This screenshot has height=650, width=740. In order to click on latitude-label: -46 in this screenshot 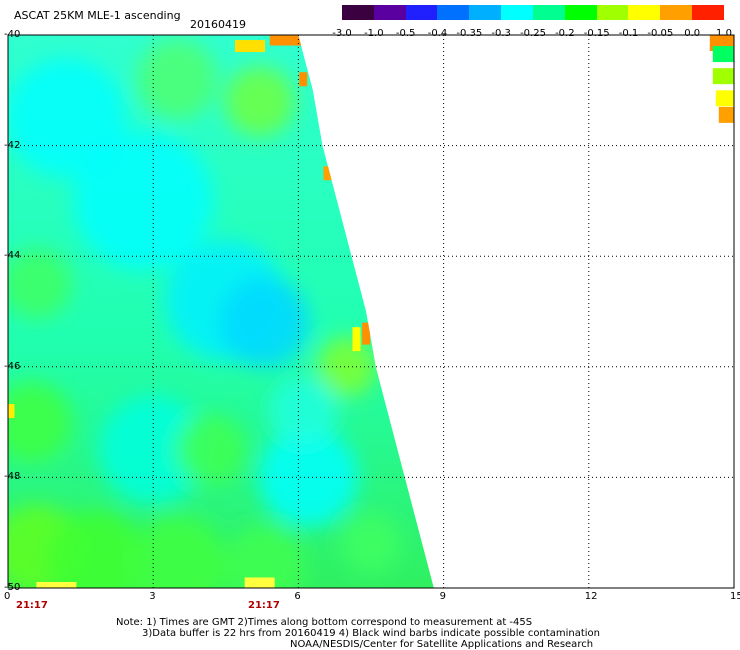, I will do `click(12, 366)`.